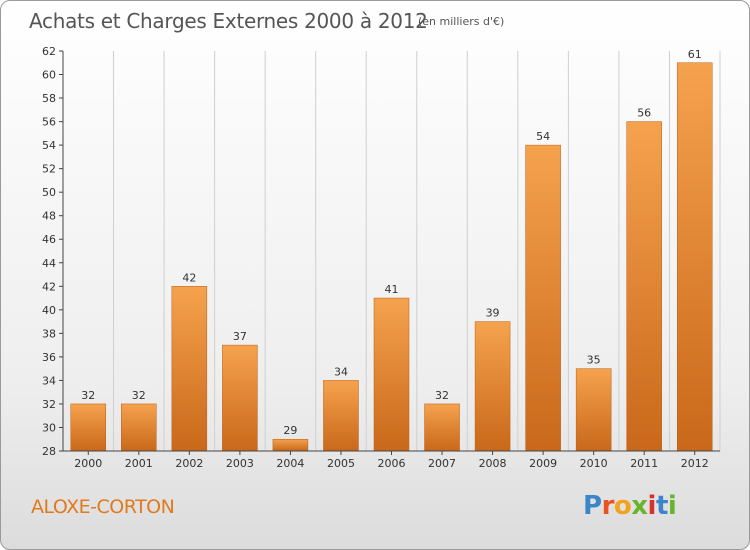  What do you see at coordinates (139, 463) in the screenshot?
I see `x-tick-label: 2001` at bounding box center [139, 463].